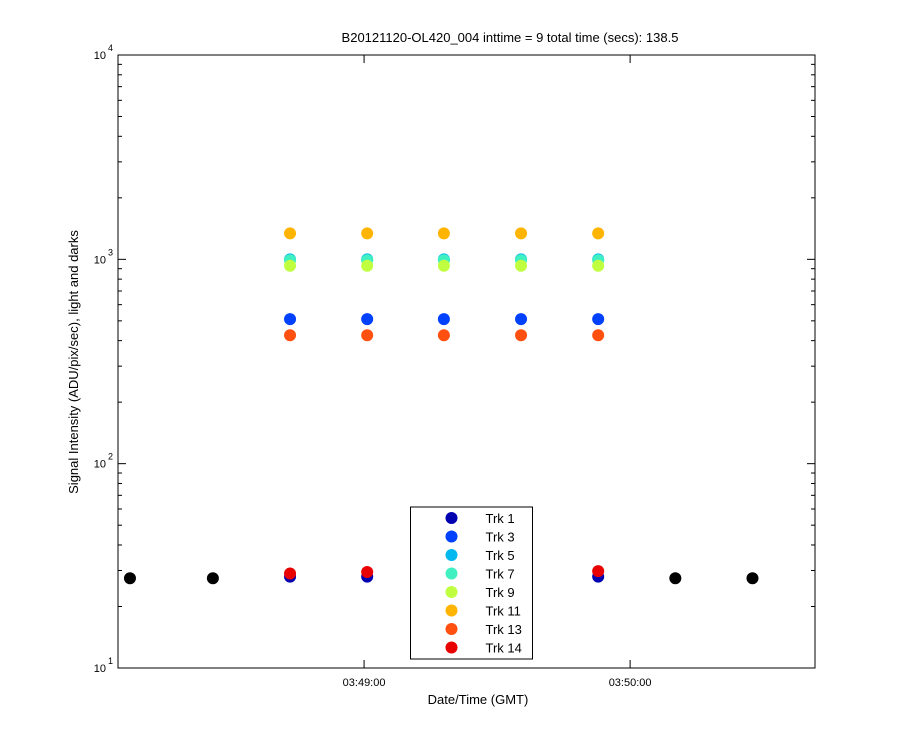 The image size is (900, 750). What do you see at coordinates (364, 683) in the screenshot?
I see `x-tick-label: 03:49:00` at bounding box center [364, 683].